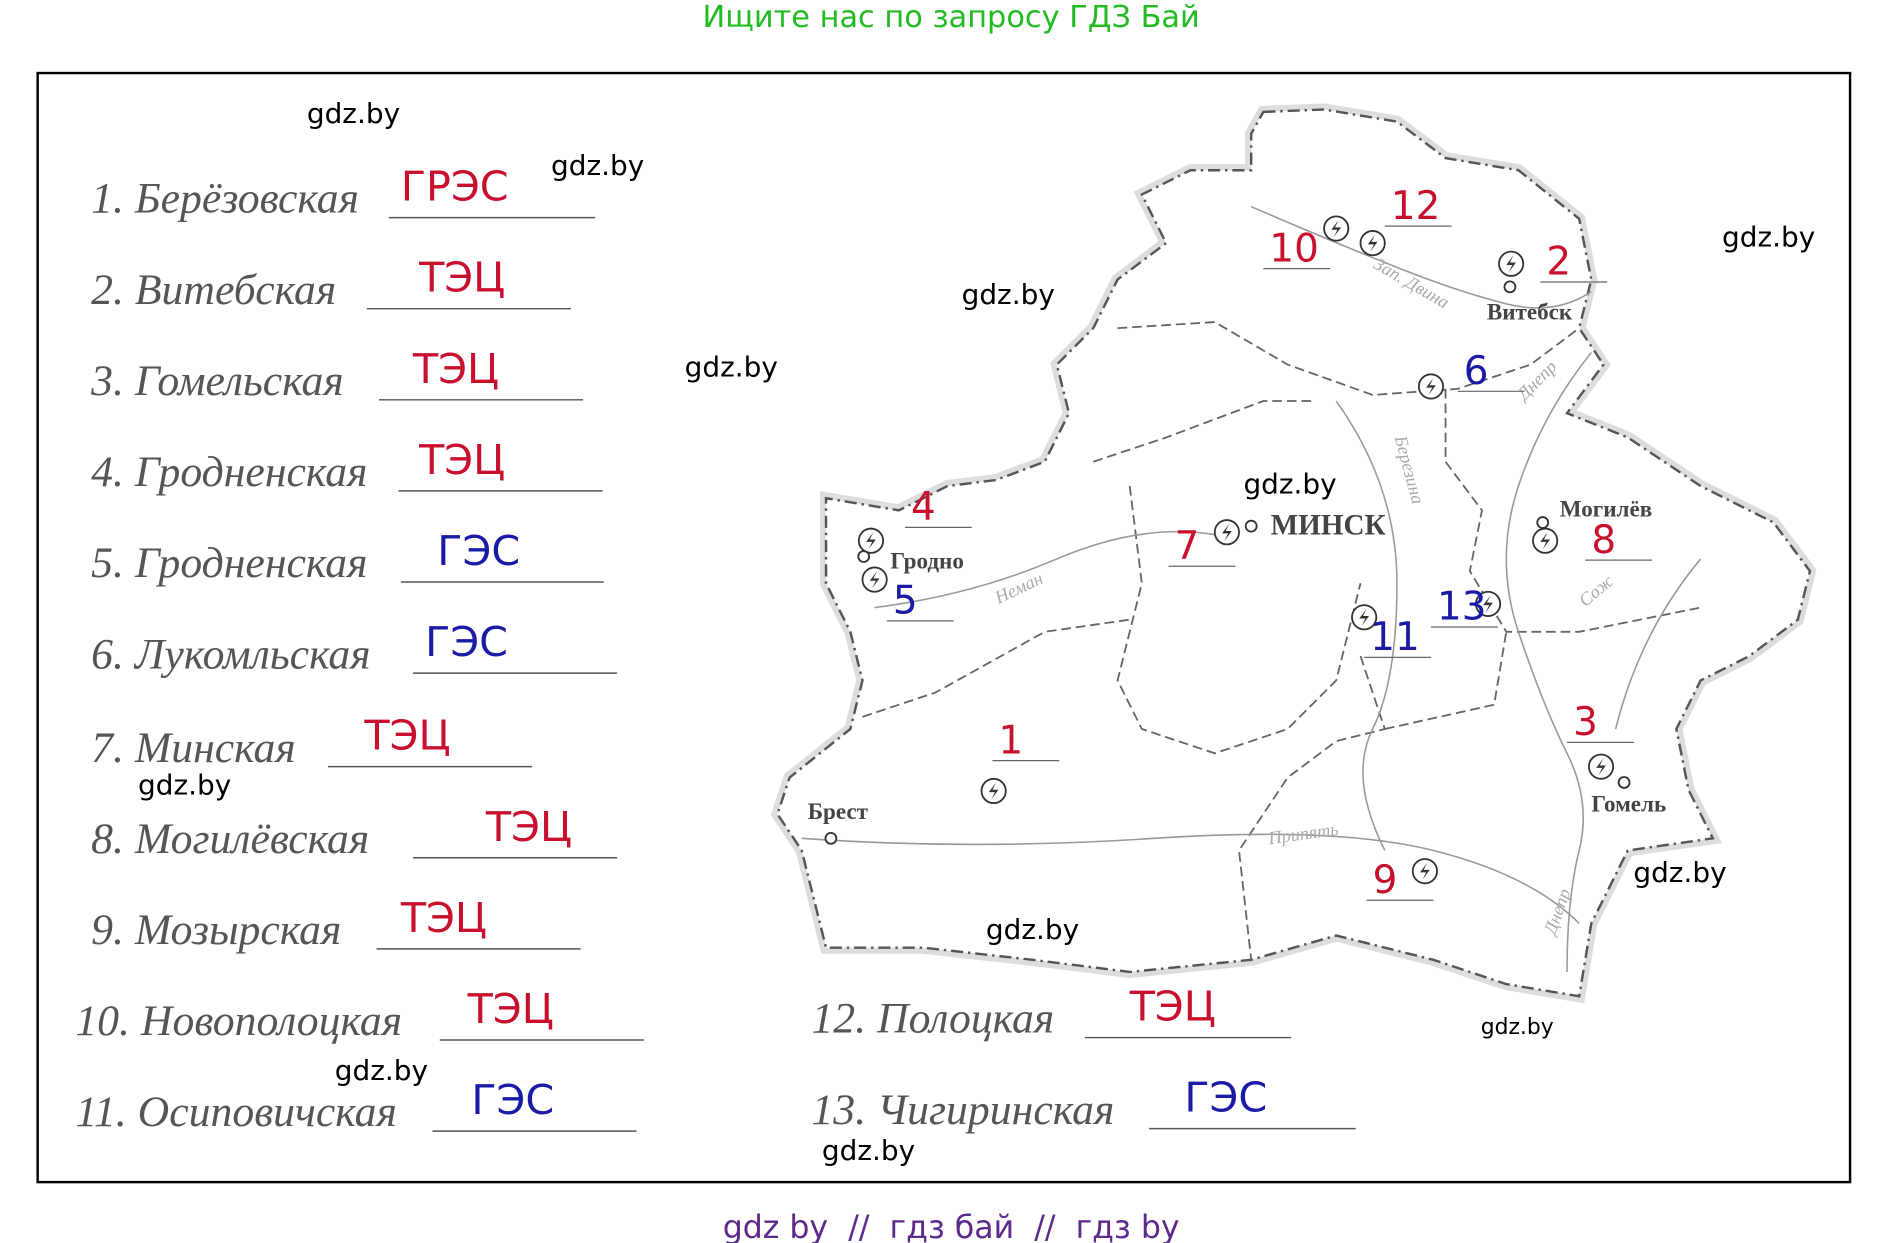  What do you see at coordinates (1628, 804) in the screenshot?
I see `city-label: Гомель` at bounding box center [1628, 804].